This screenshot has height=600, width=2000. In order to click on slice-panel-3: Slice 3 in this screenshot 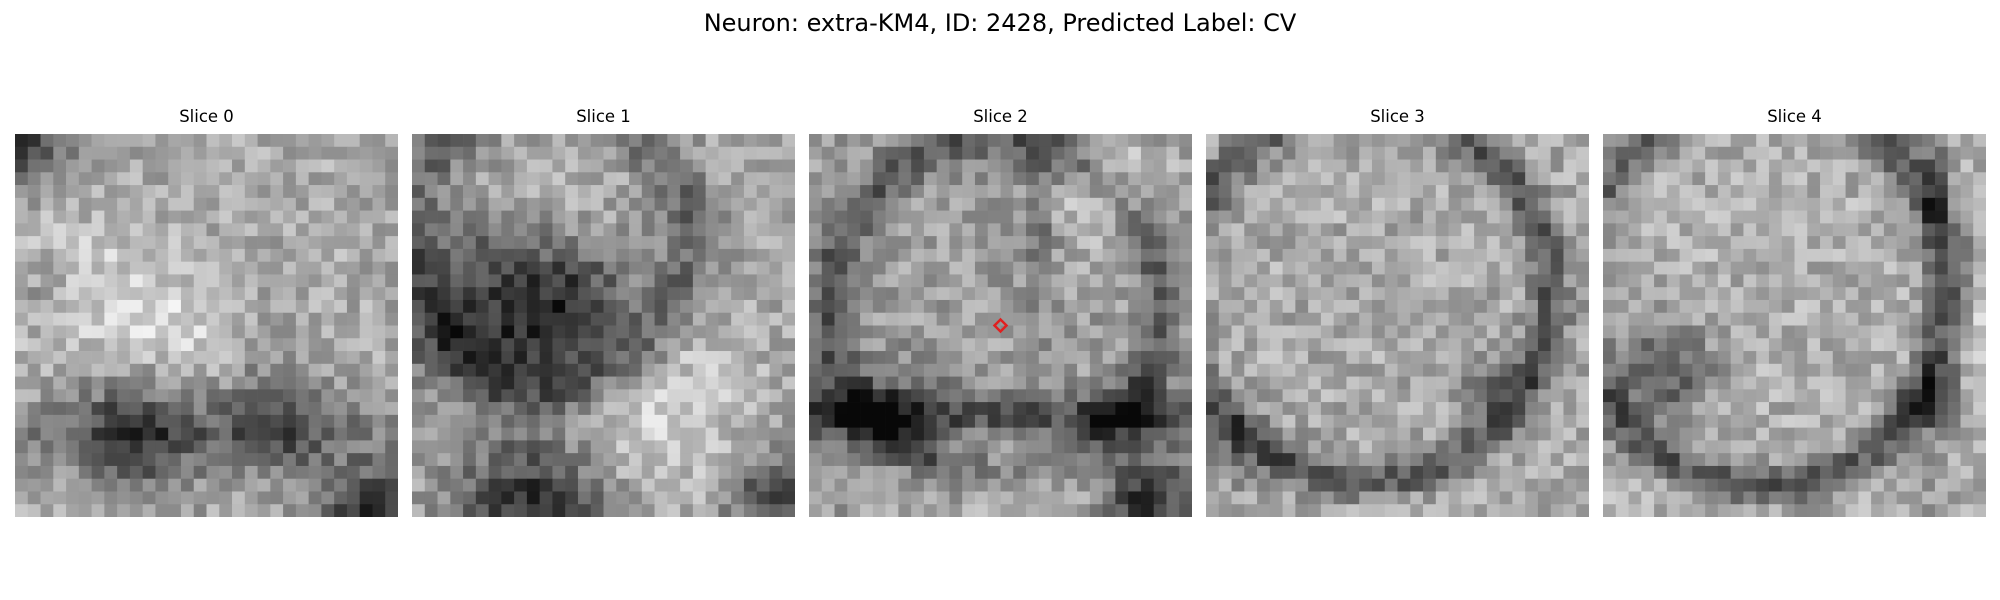, I will do `click(1397, 311)`.